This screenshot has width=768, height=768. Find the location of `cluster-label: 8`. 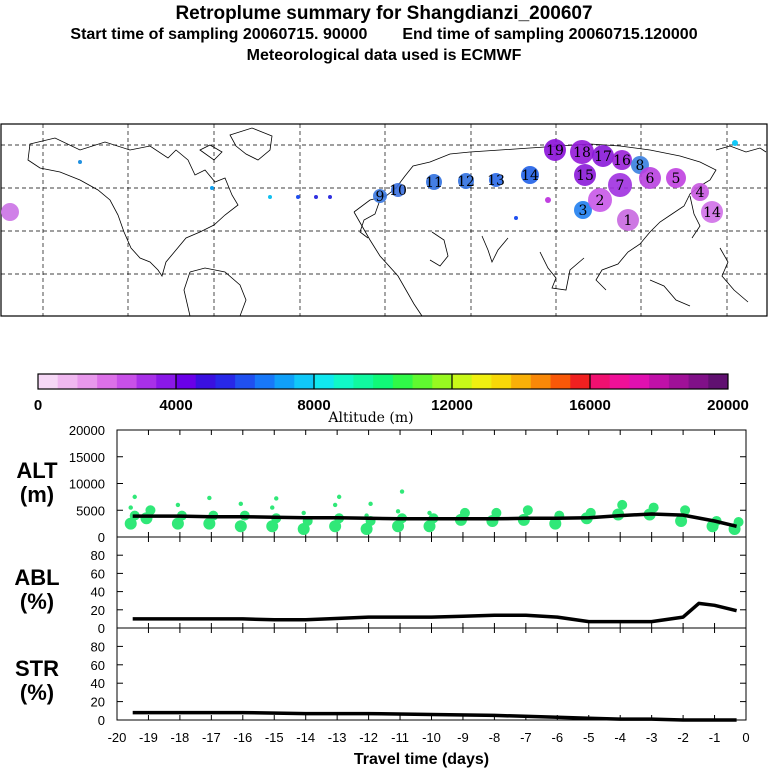

cluster-label: 8 is located at coordinates (640, 166).